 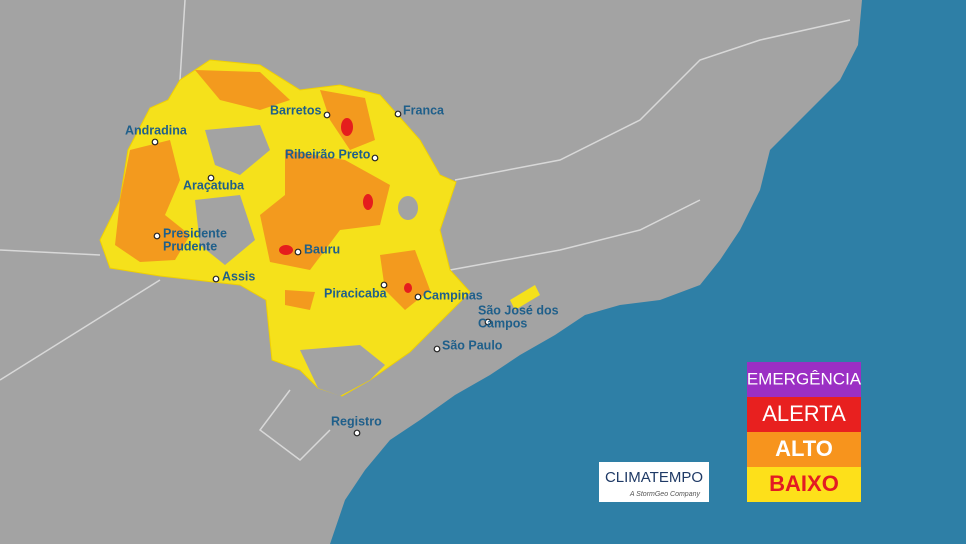 I want to click on legend-label: ALTO, so click(x=804, y=448).